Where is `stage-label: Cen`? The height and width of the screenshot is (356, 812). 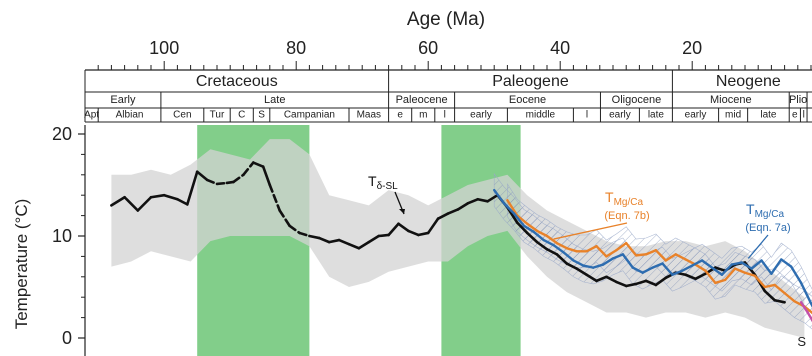
stage-label: Cen is located at coordinates (182, 115).